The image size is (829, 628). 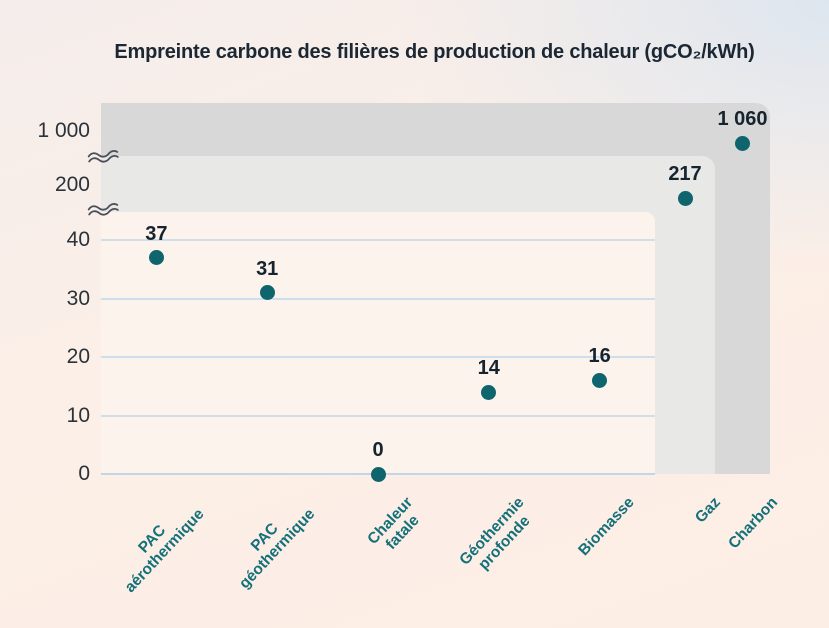 What do you see at coordinates (72, 184) in the screenshot?
I see `y-tick-200: 200` at bounding box center [72, 184].